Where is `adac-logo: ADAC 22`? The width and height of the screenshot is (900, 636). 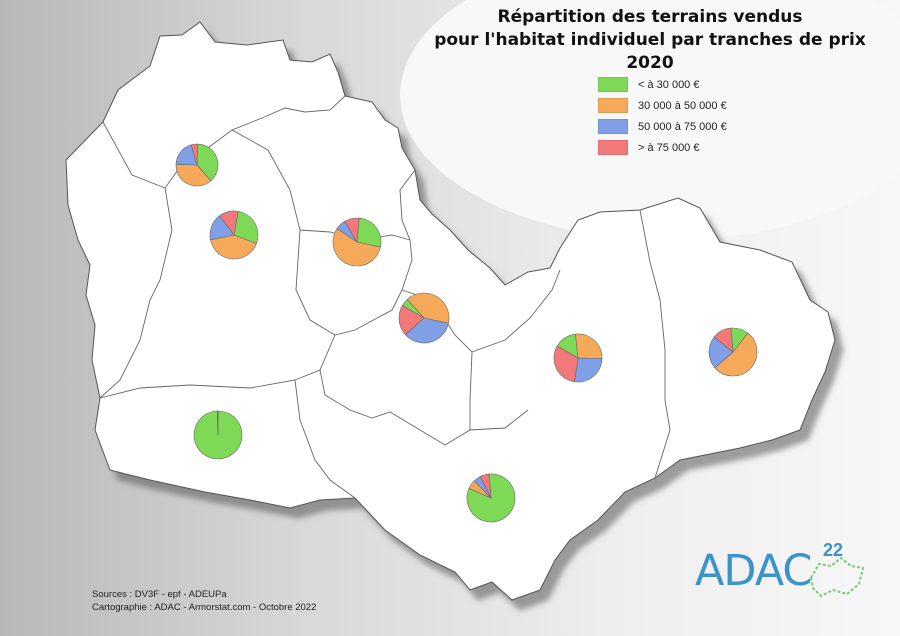 adac-logo: ADAC 22 is located at coordinates (785, 575).